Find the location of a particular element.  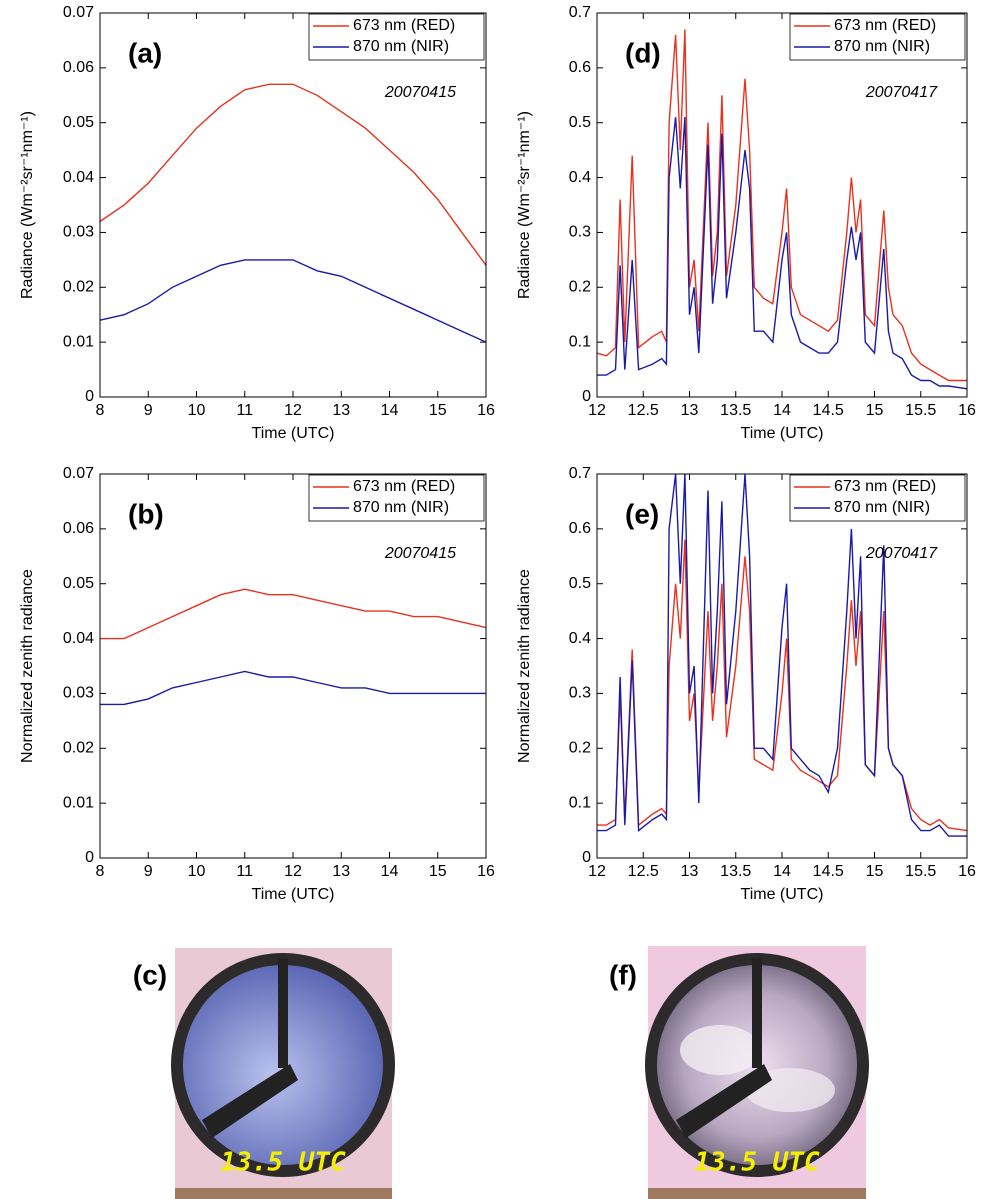

photo-c is located at coordinates (283, 1073).